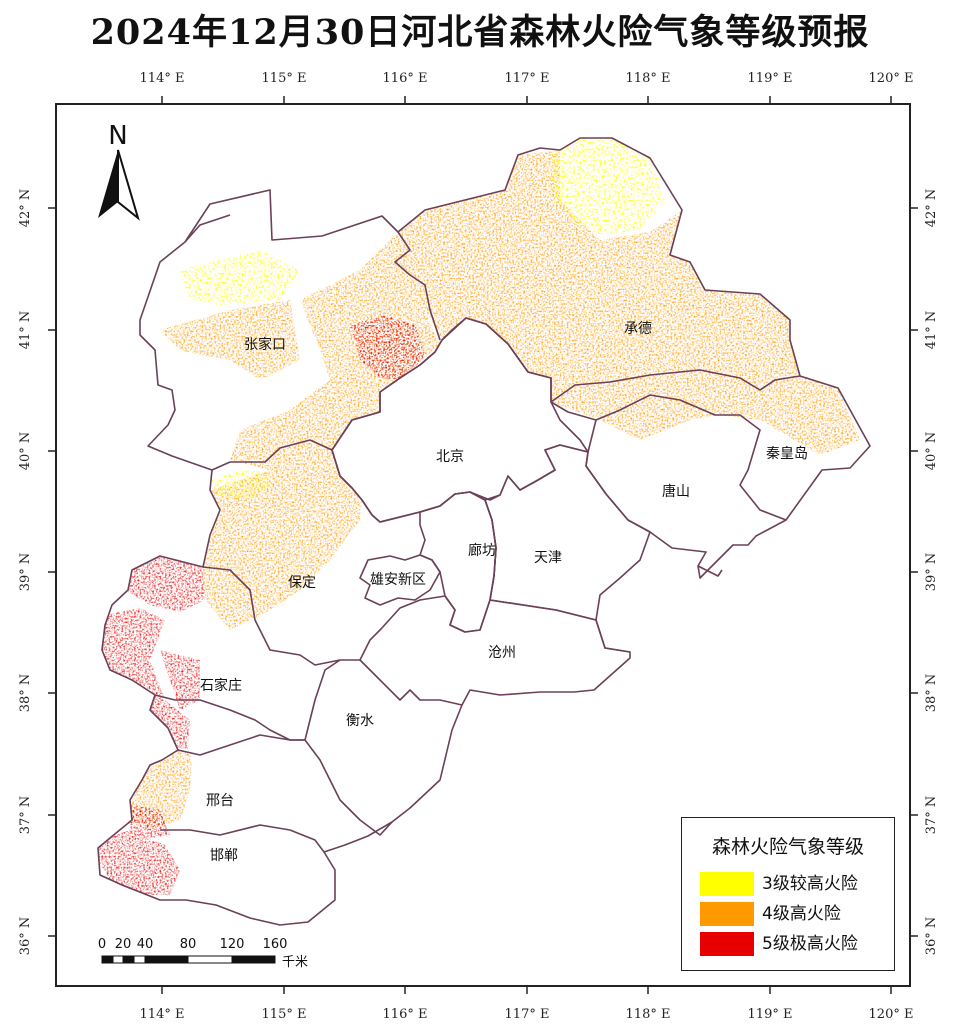 Image resolution: width=960 pixels, height=1028 pixels. I want to click on lon-label-bottom: 116° E, so click(405, 1014).